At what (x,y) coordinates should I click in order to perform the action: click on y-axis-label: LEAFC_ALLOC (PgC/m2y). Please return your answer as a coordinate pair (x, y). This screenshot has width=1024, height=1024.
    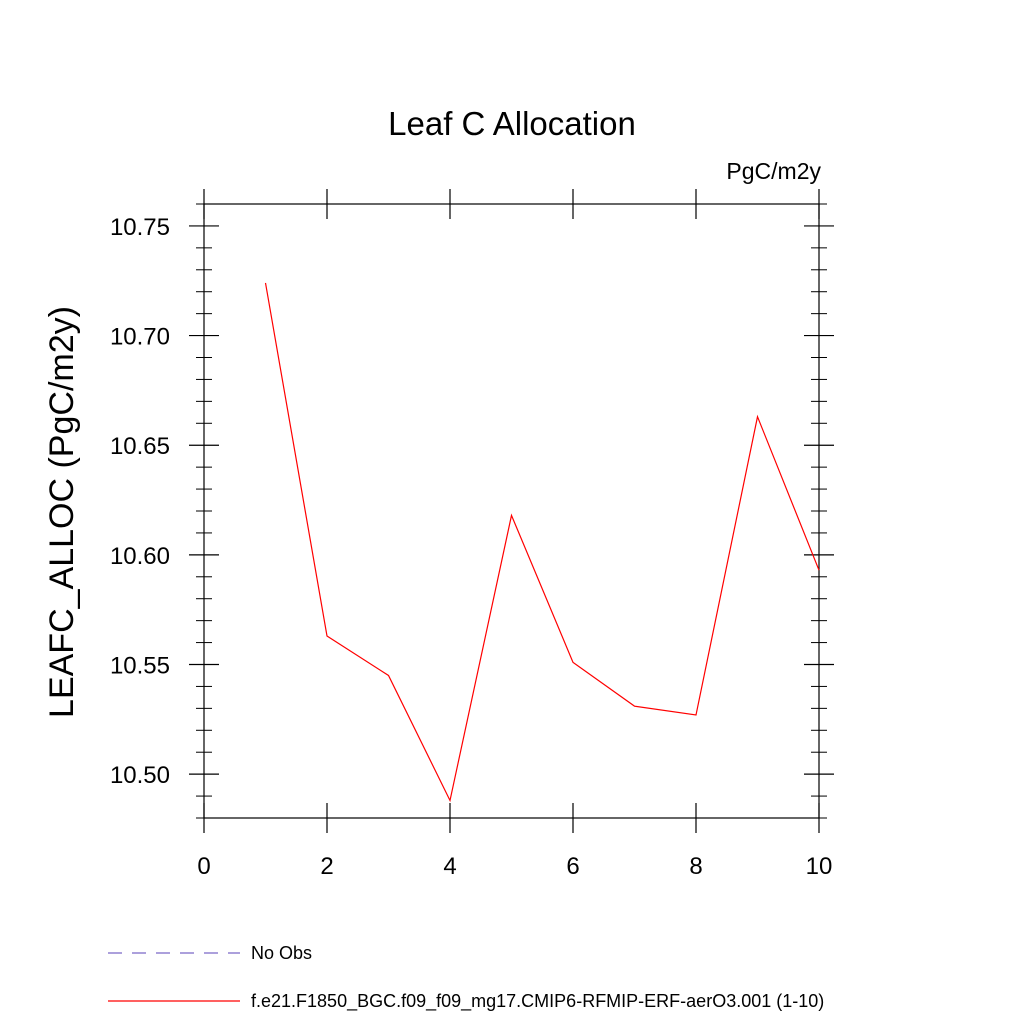
    Looking at the image, I should click on (62, 512).